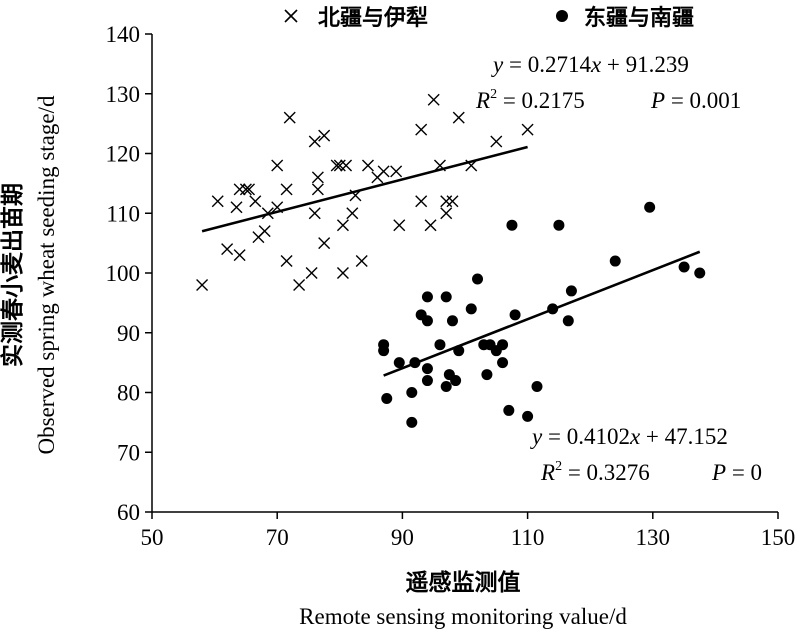 The image size is (800, 634). Describe the element at coordinates (291, 16) in the screenshot. I see `legend-marker-x-icon` at that location.